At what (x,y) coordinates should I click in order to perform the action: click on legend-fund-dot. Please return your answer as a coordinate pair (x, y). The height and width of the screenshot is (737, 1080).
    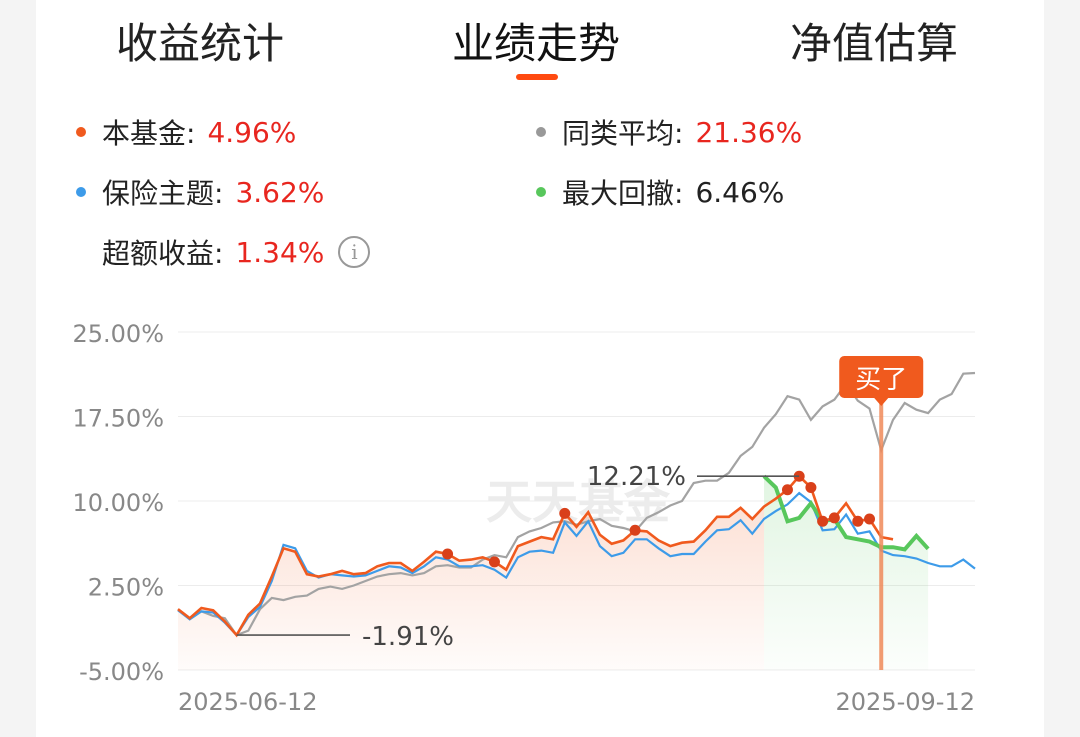
    Looking at the image, I should click on (81, 132).